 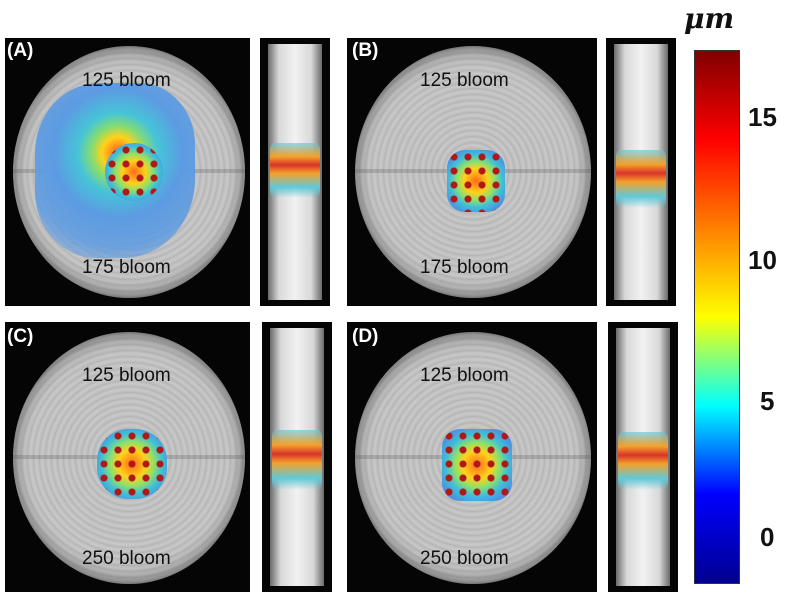 What do you see at coordinates (709, 18) in the screenshot?
I see `colorbar-unit: μm` at bounding box center [709, 18].